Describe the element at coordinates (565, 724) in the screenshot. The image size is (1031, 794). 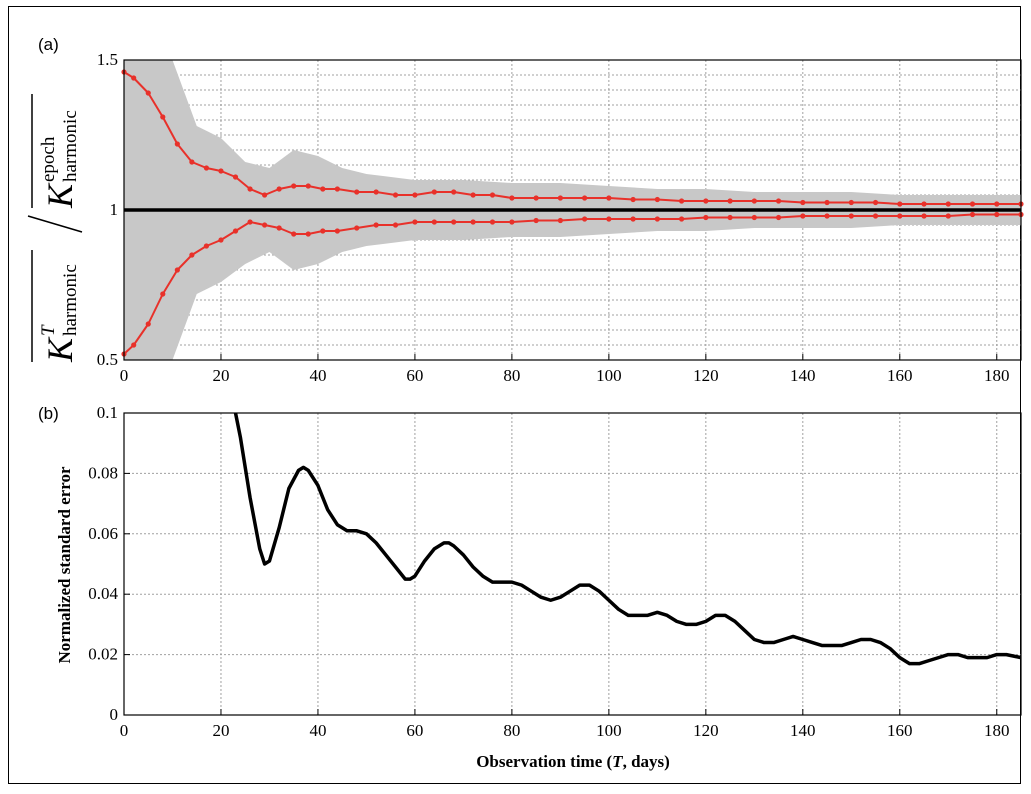
I see `panel-b-x-ticks: 0 20 40 60 80 100 120 140 160 180` at that location.